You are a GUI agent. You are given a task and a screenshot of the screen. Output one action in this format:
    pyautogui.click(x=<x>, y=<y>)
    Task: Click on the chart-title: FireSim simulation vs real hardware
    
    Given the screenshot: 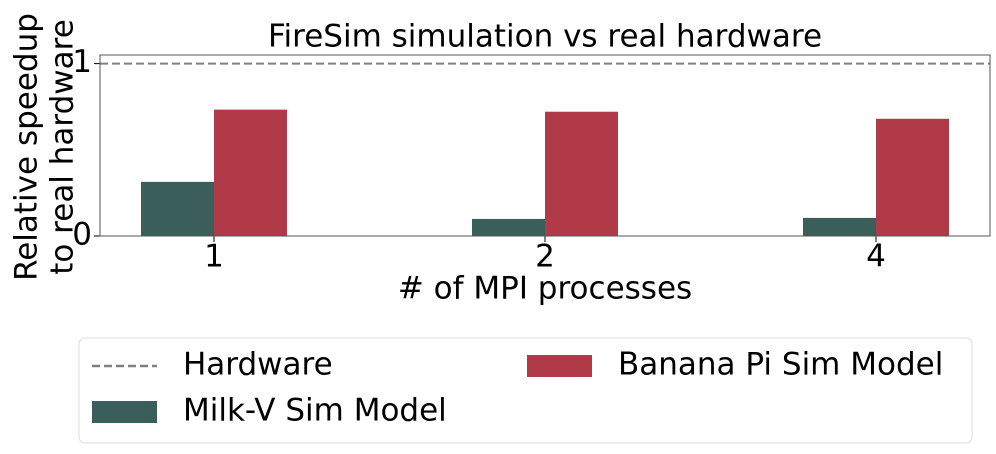 What is the action you would take?
    pyautogui.click(x=545, y=37)
    